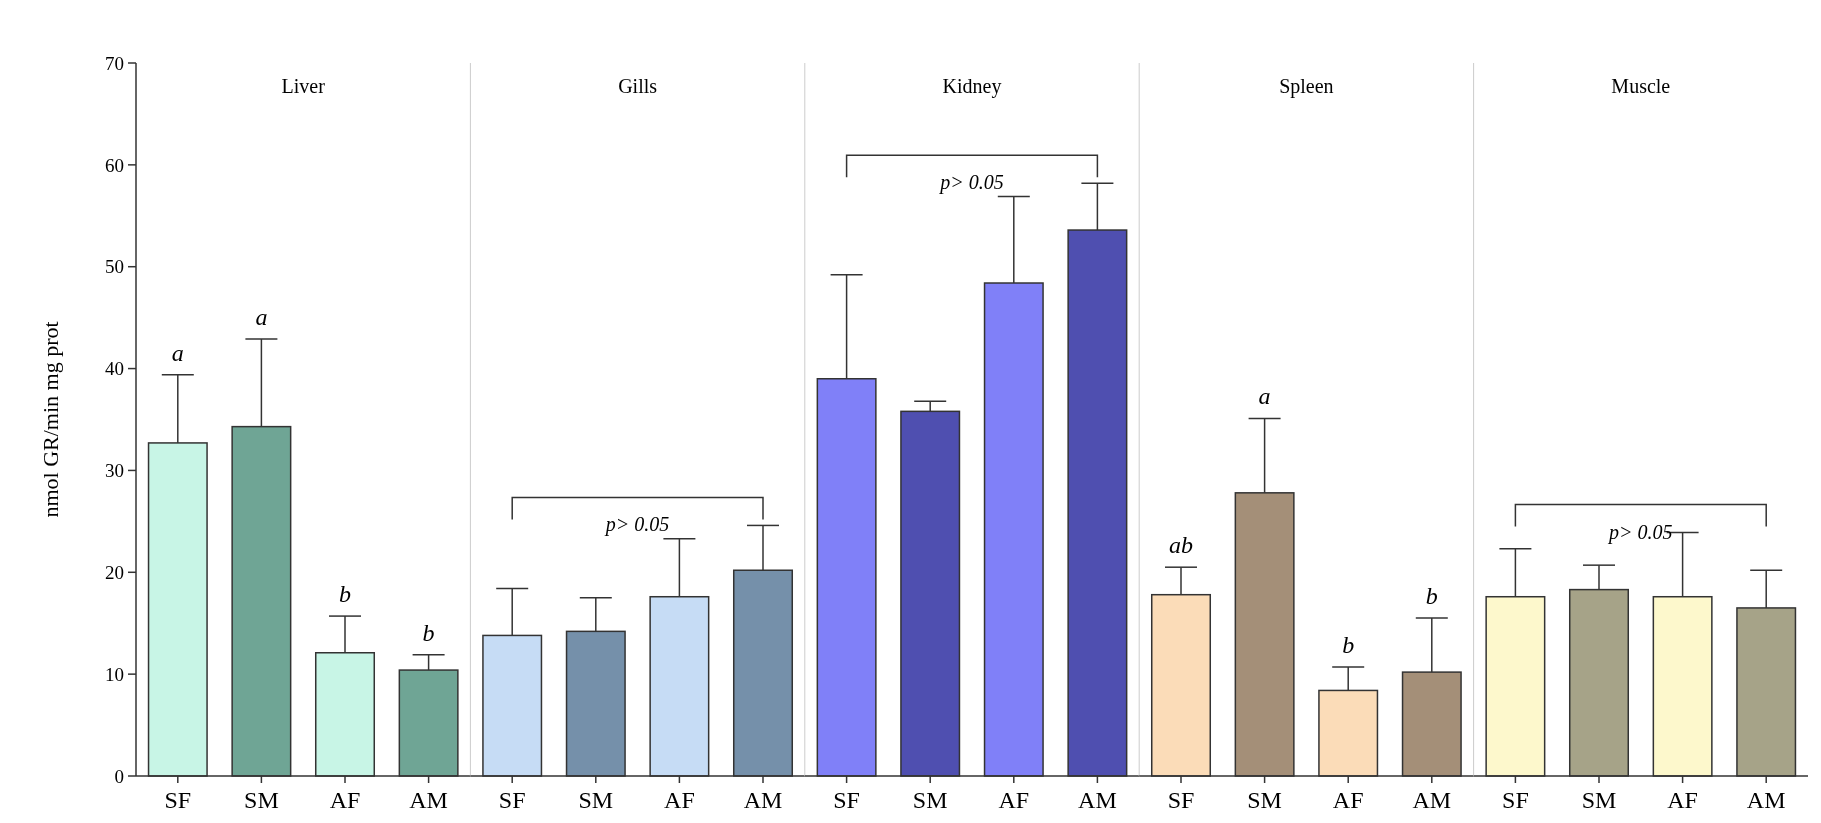 Image resolution: width=1821 pixels, height=823 pixels. I want to click on y-tick-label: 70, so click(114, 63).